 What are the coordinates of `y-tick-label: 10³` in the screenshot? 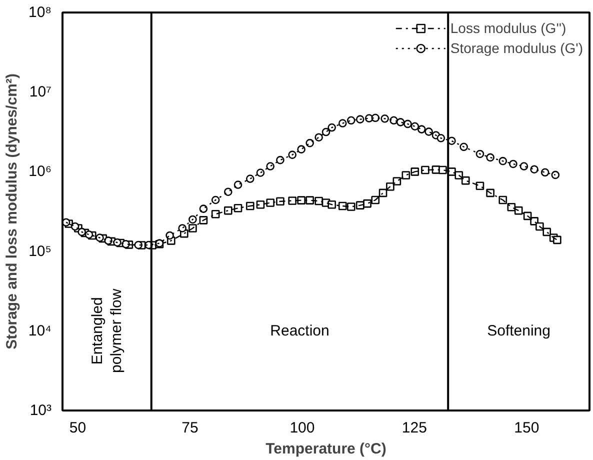 It's located at (41, 410).